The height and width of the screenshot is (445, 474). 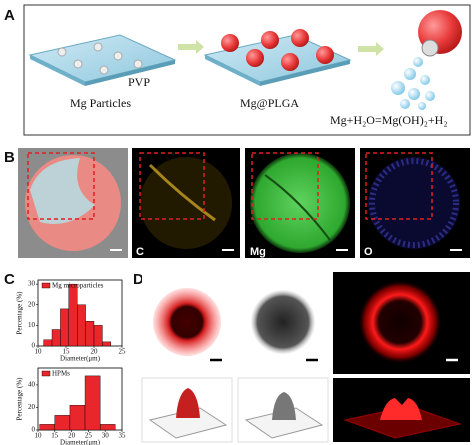 I want to click on panel-label: A, so click(x=9, y=15).